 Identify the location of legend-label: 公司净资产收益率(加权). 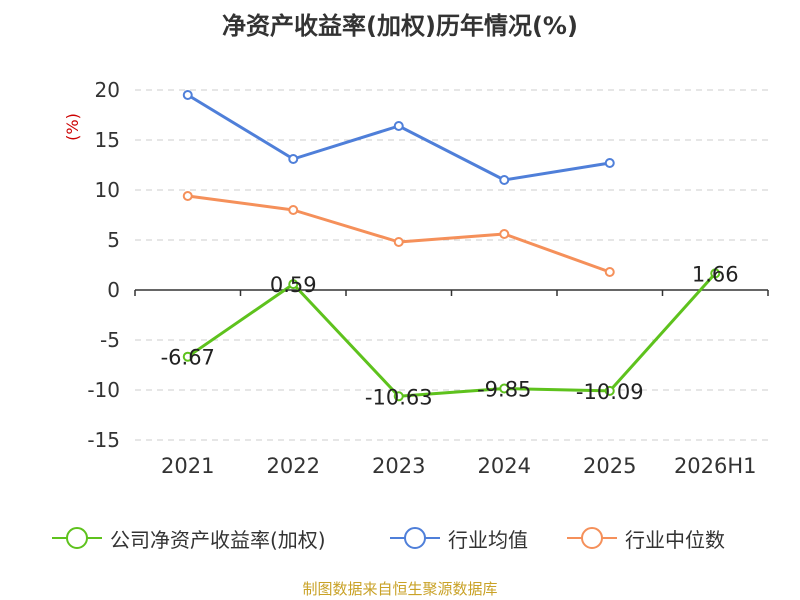
(218, 539).